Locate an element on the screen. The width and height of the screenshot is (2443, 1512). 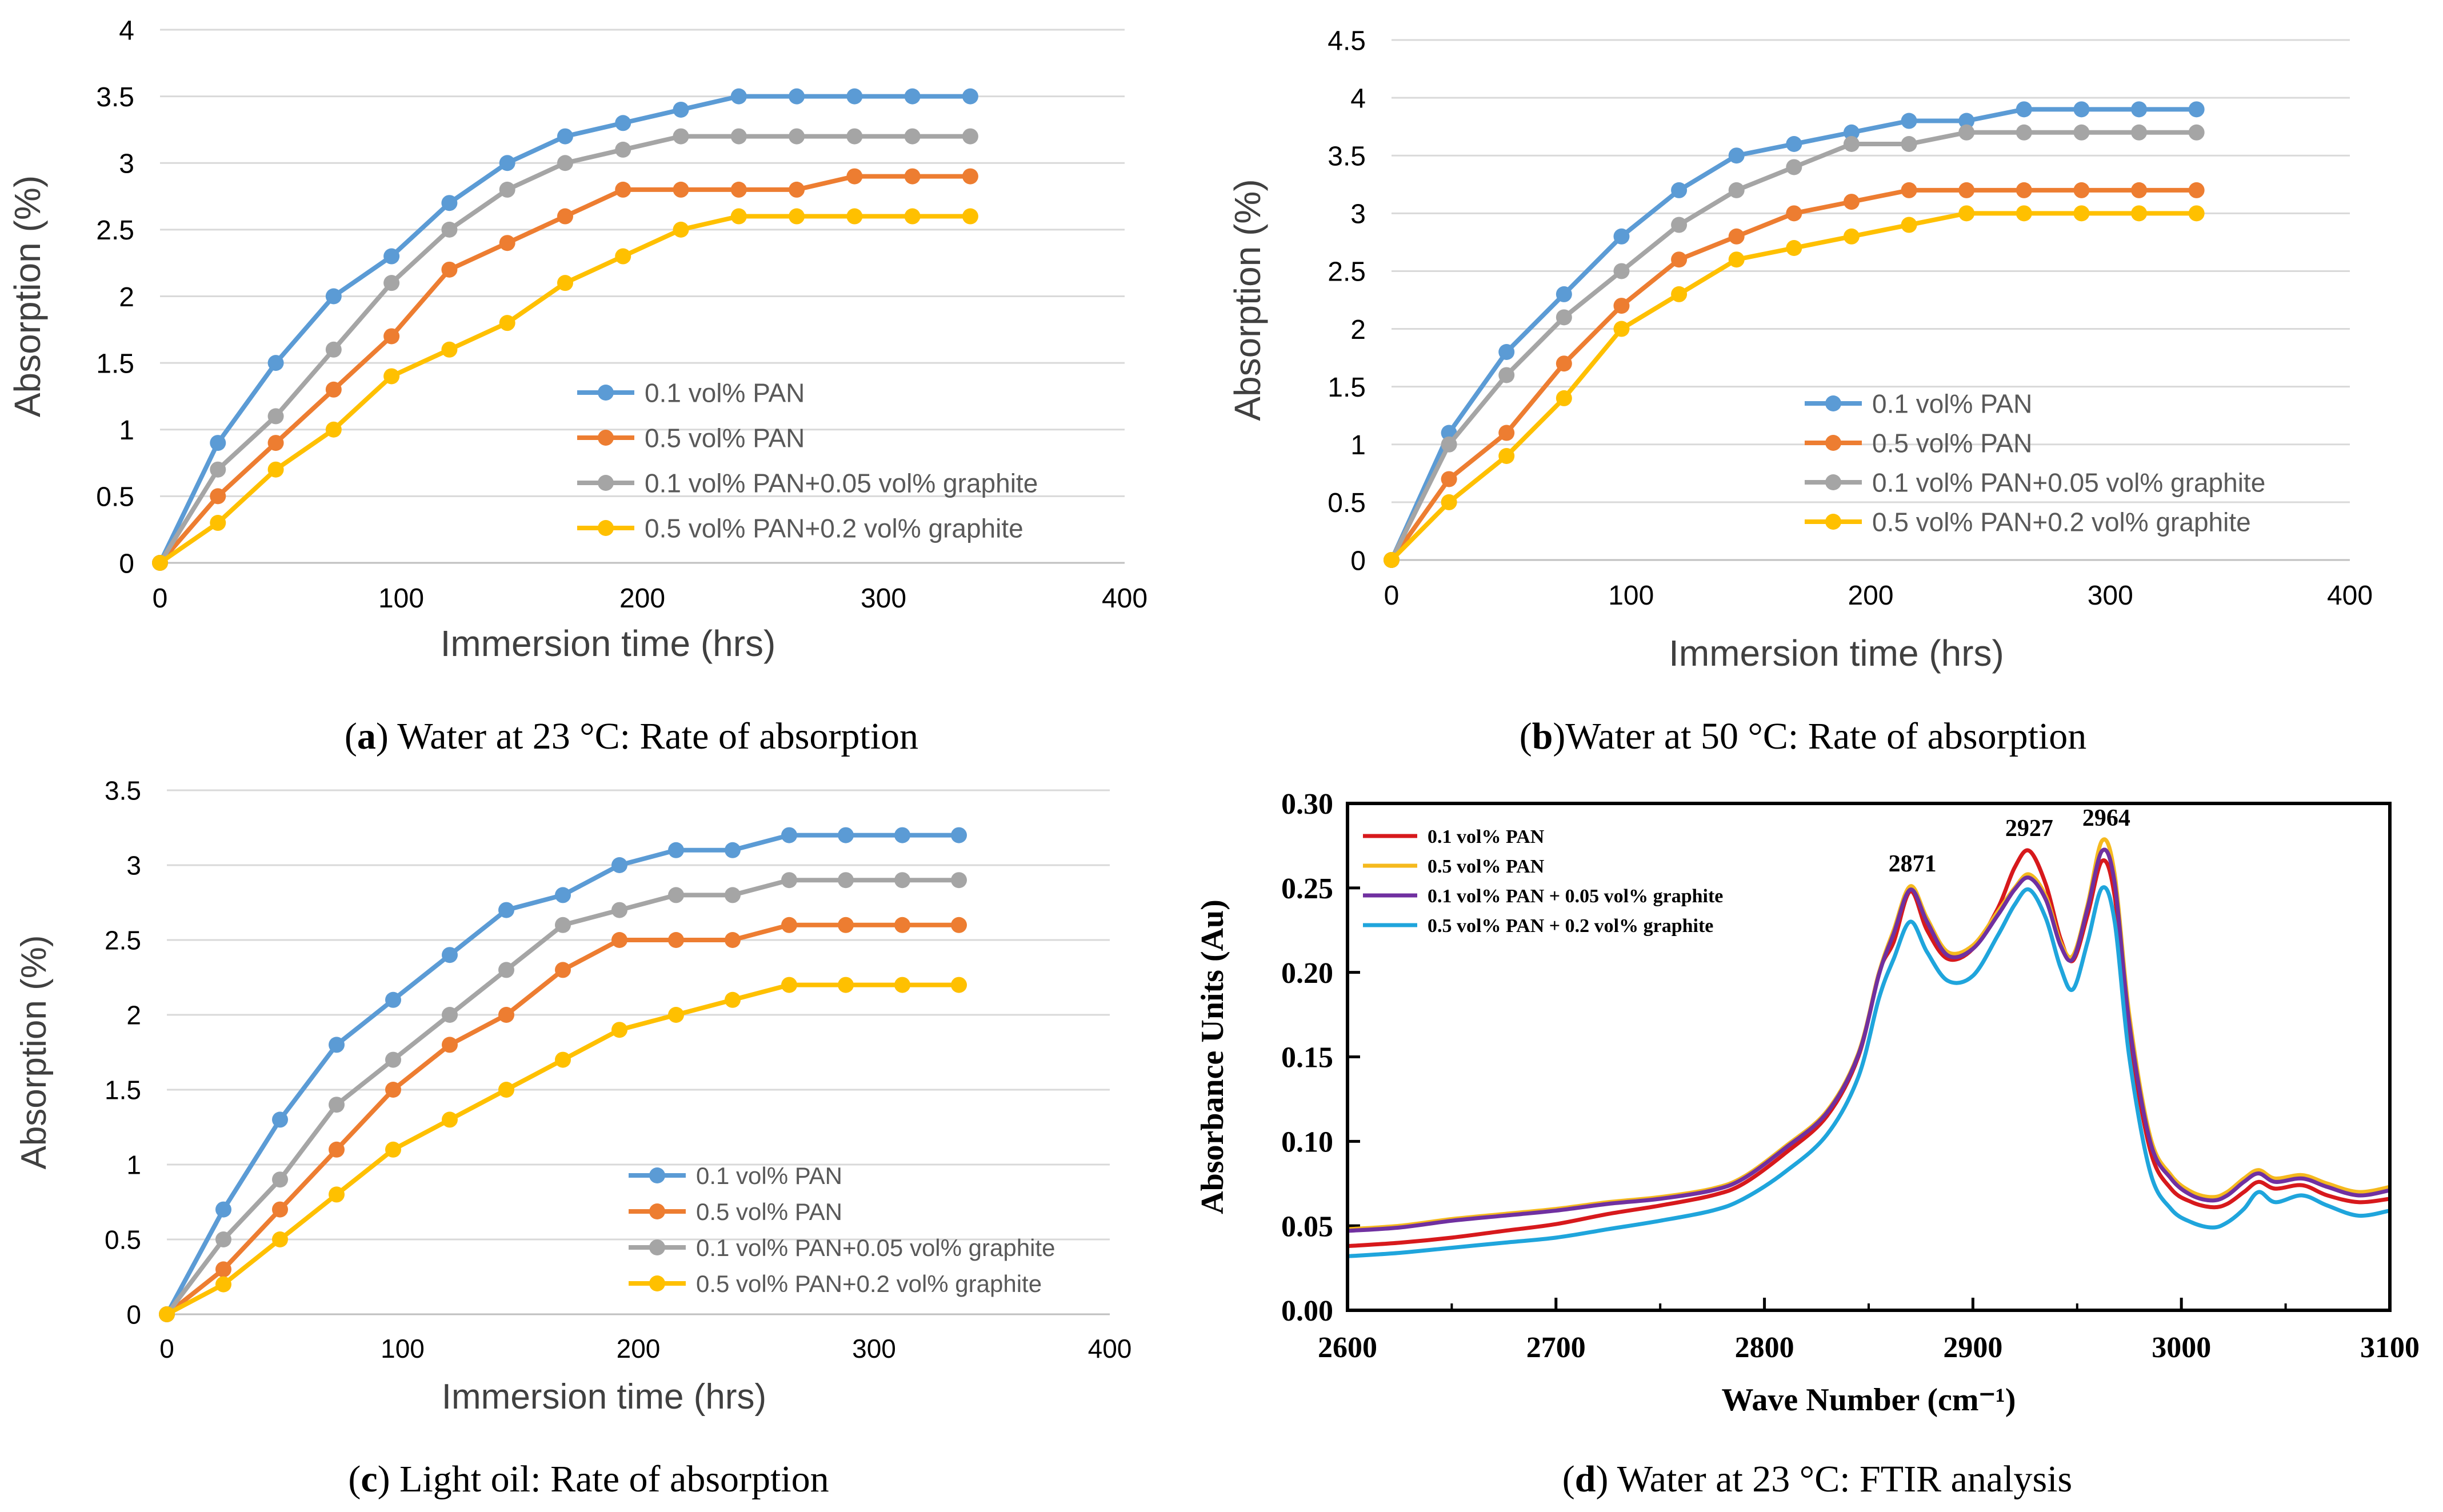
x-tick-label: 2700 is located at coordinates (1556, 1347).